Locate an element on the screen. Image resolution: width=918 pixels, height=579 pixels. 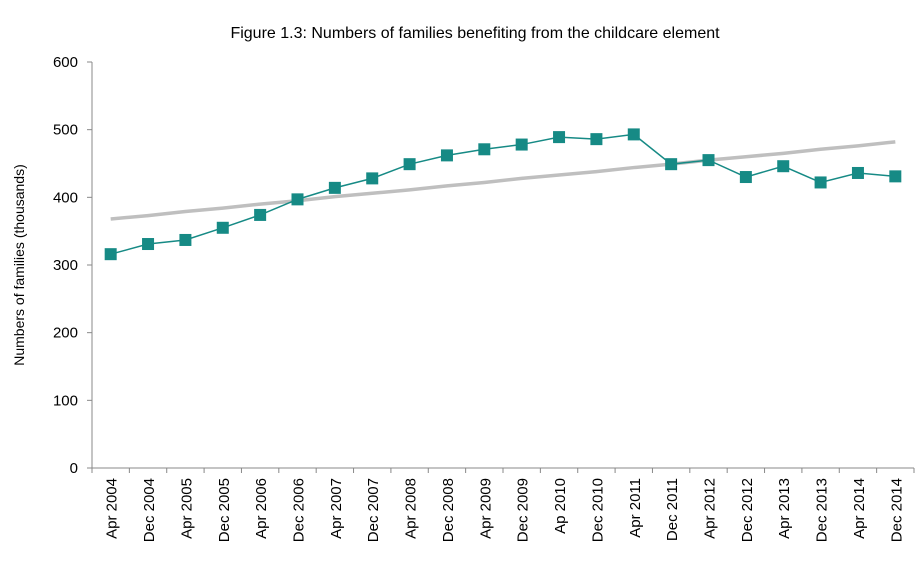
x-tick-label: Dec 2010 is located at coordinates (597, 510).